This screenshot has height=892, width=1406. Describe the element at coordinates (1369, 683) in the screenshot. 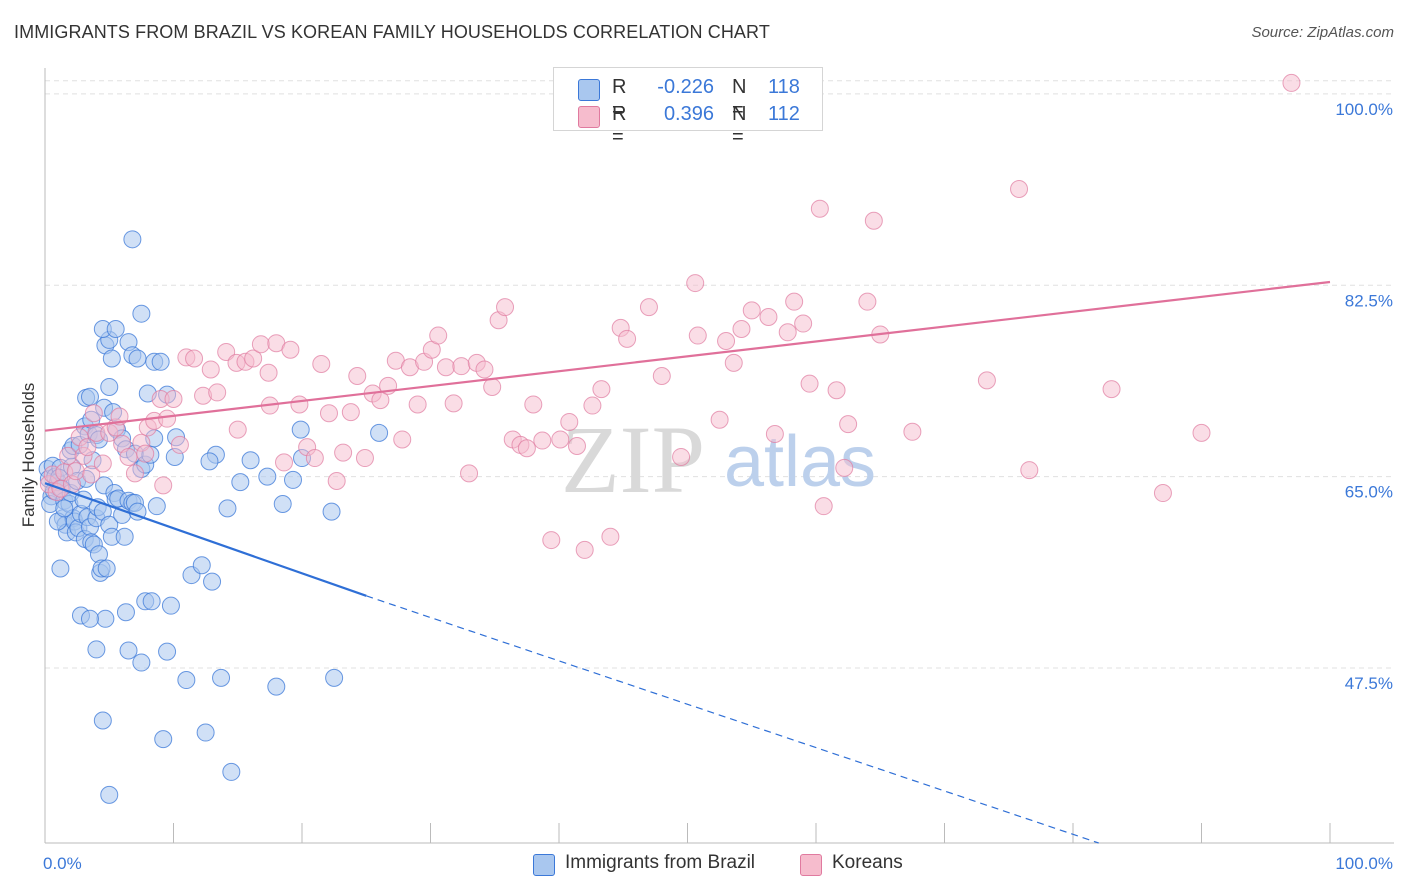

I see `y-tick-label: 47.5%` at that location.